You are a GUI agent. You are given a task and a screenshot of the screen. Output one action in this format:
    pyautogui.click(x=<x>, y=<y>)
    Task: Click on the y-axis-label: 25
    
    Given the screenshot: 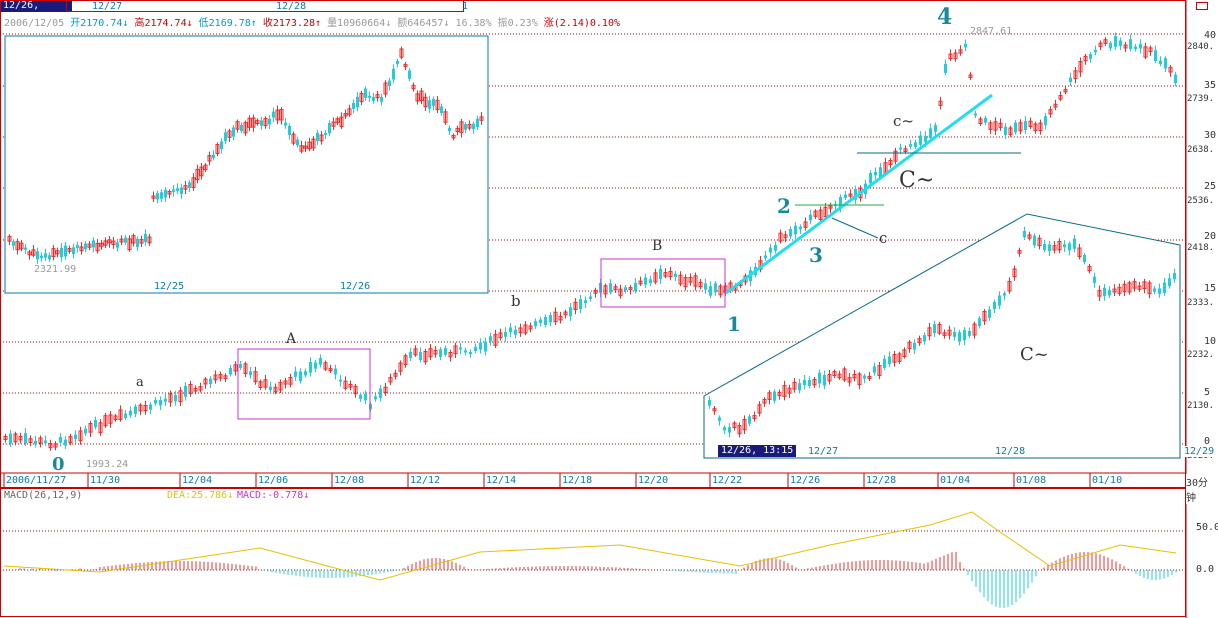 What is the action you would take?
    pyautogui.click(x=1210, y=186)
    